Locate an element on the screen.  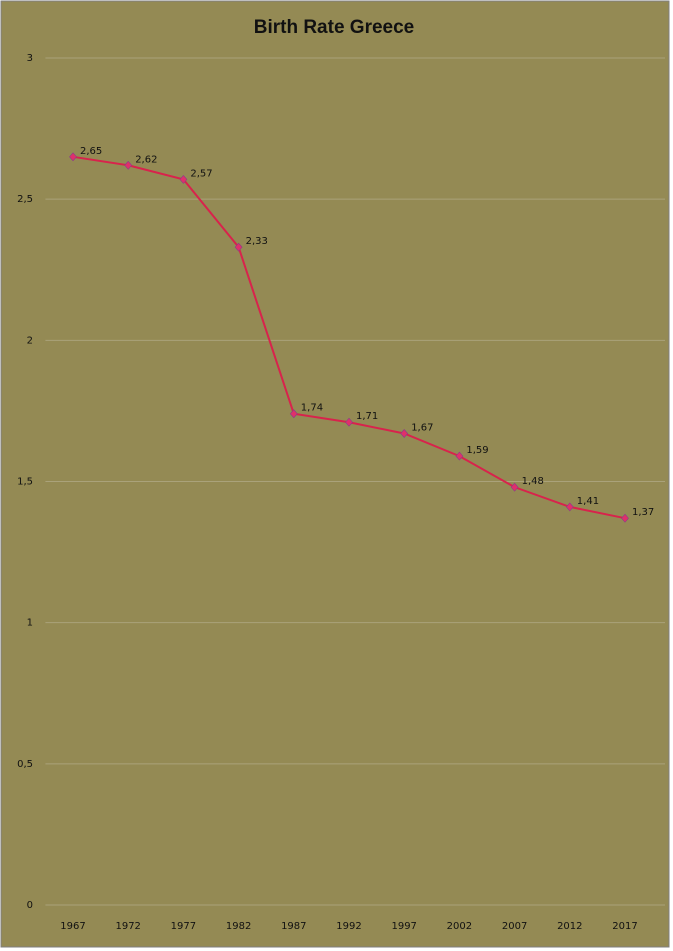
x-tick-label: 1992 is located at coordinates (348, 926).